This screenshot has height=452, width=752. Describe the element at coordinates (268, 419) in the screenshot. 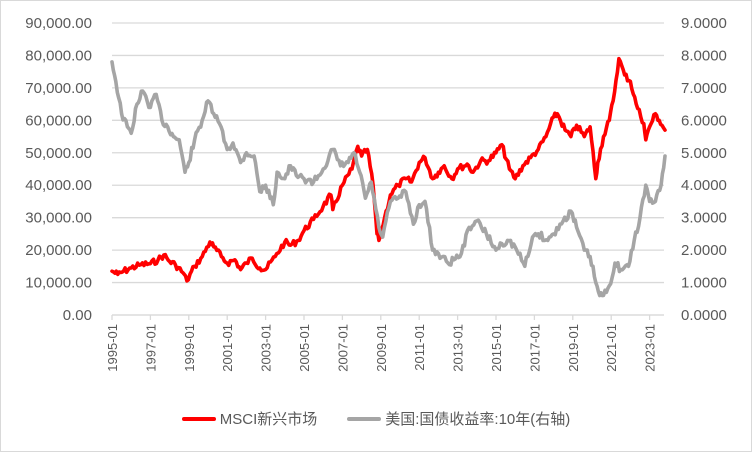

I see `legend-label: MSCI新兴市场` at that location.